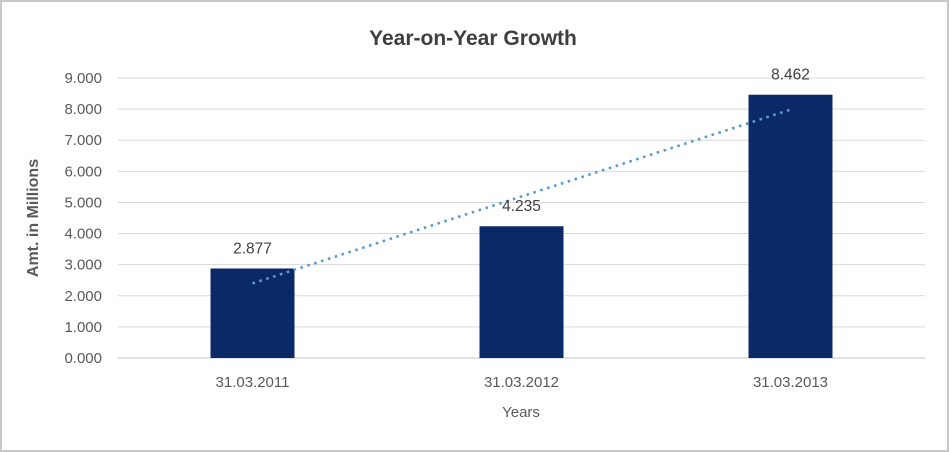 The image size is (949, 452). What do you see at coordinates (83, 234) in the screenshot?
I see `y-tick-label: 4.000` at bounding box center [83, 234].